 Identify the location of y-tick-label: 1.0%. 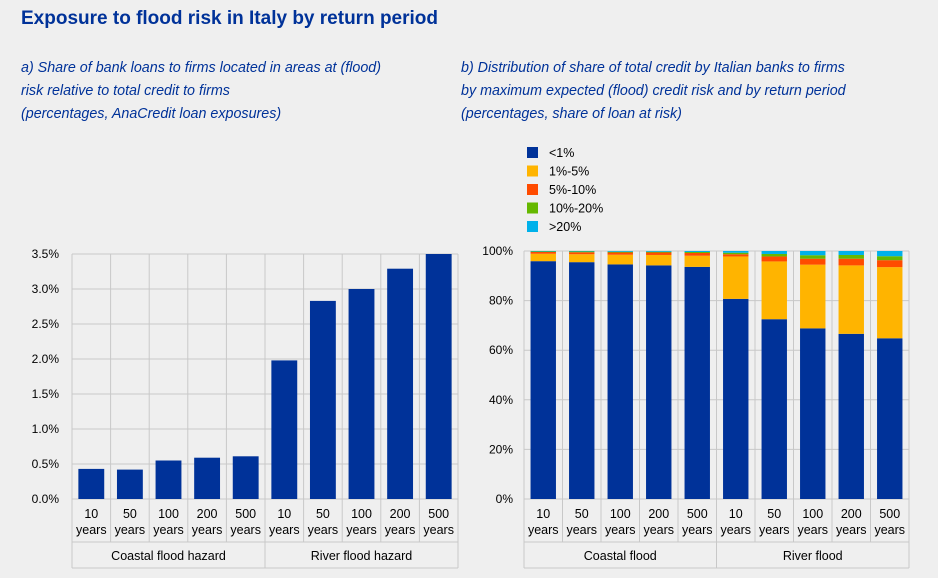
(46, 429).